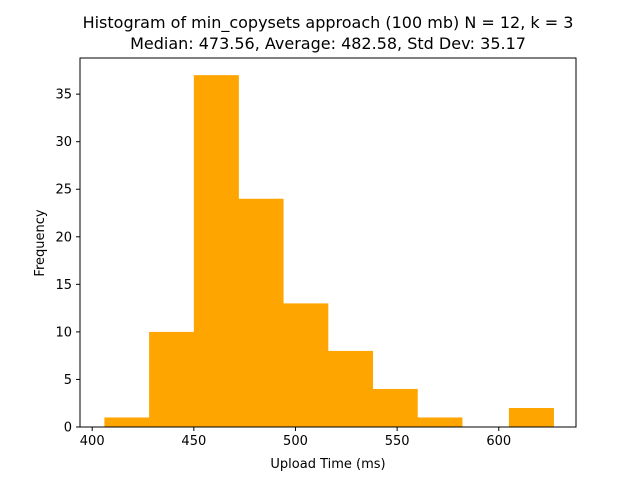 This screenshot has height=480, width=640. What do you see at coordinates (68, 380) in the screenshot?
I see `y-tick-label: 5` at bounding box center [68, 380].